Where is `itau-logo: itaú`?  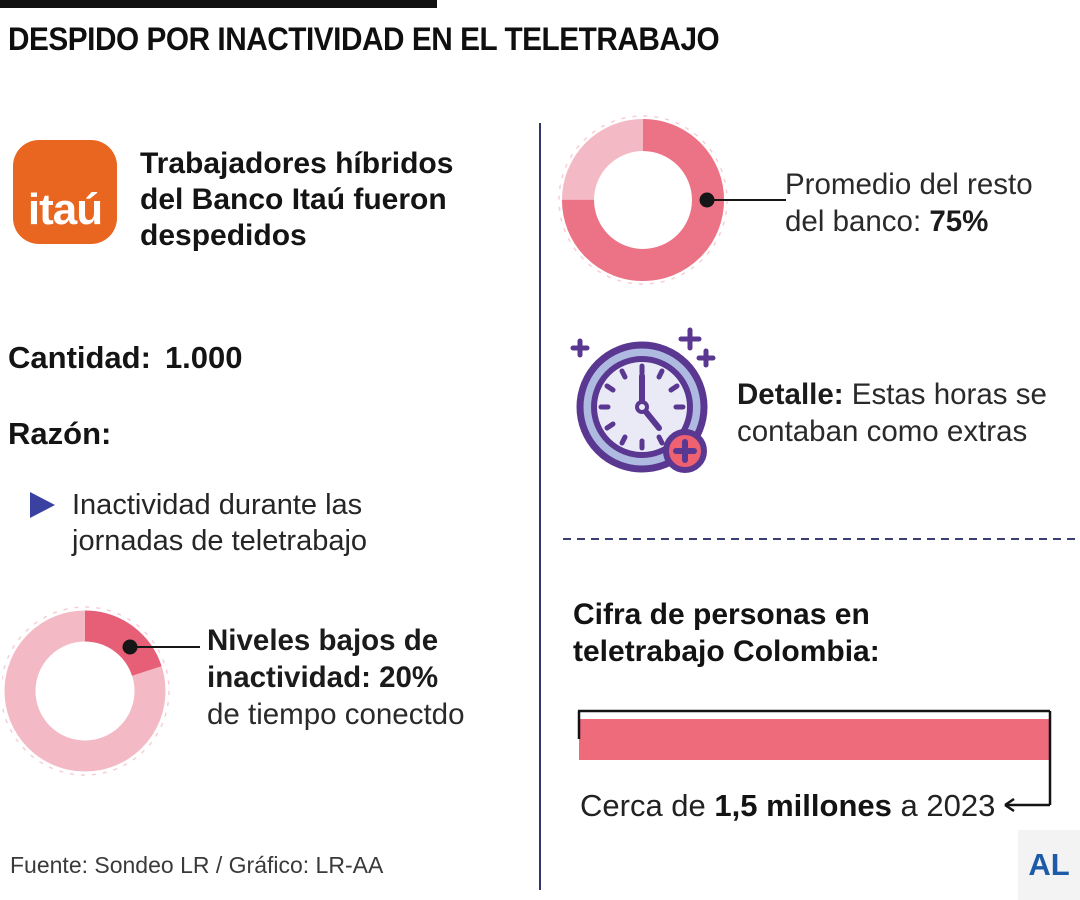 itau-logo: itaú is located at coordinates (65, 192).